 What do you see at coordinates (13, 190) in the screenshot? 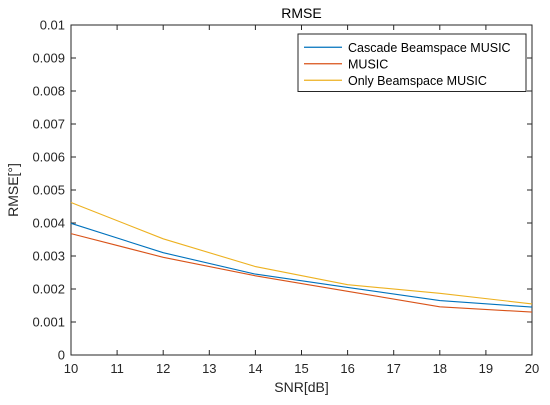
I see `y-axis-label: RMSE[°]` at bounding box center [13, 190].